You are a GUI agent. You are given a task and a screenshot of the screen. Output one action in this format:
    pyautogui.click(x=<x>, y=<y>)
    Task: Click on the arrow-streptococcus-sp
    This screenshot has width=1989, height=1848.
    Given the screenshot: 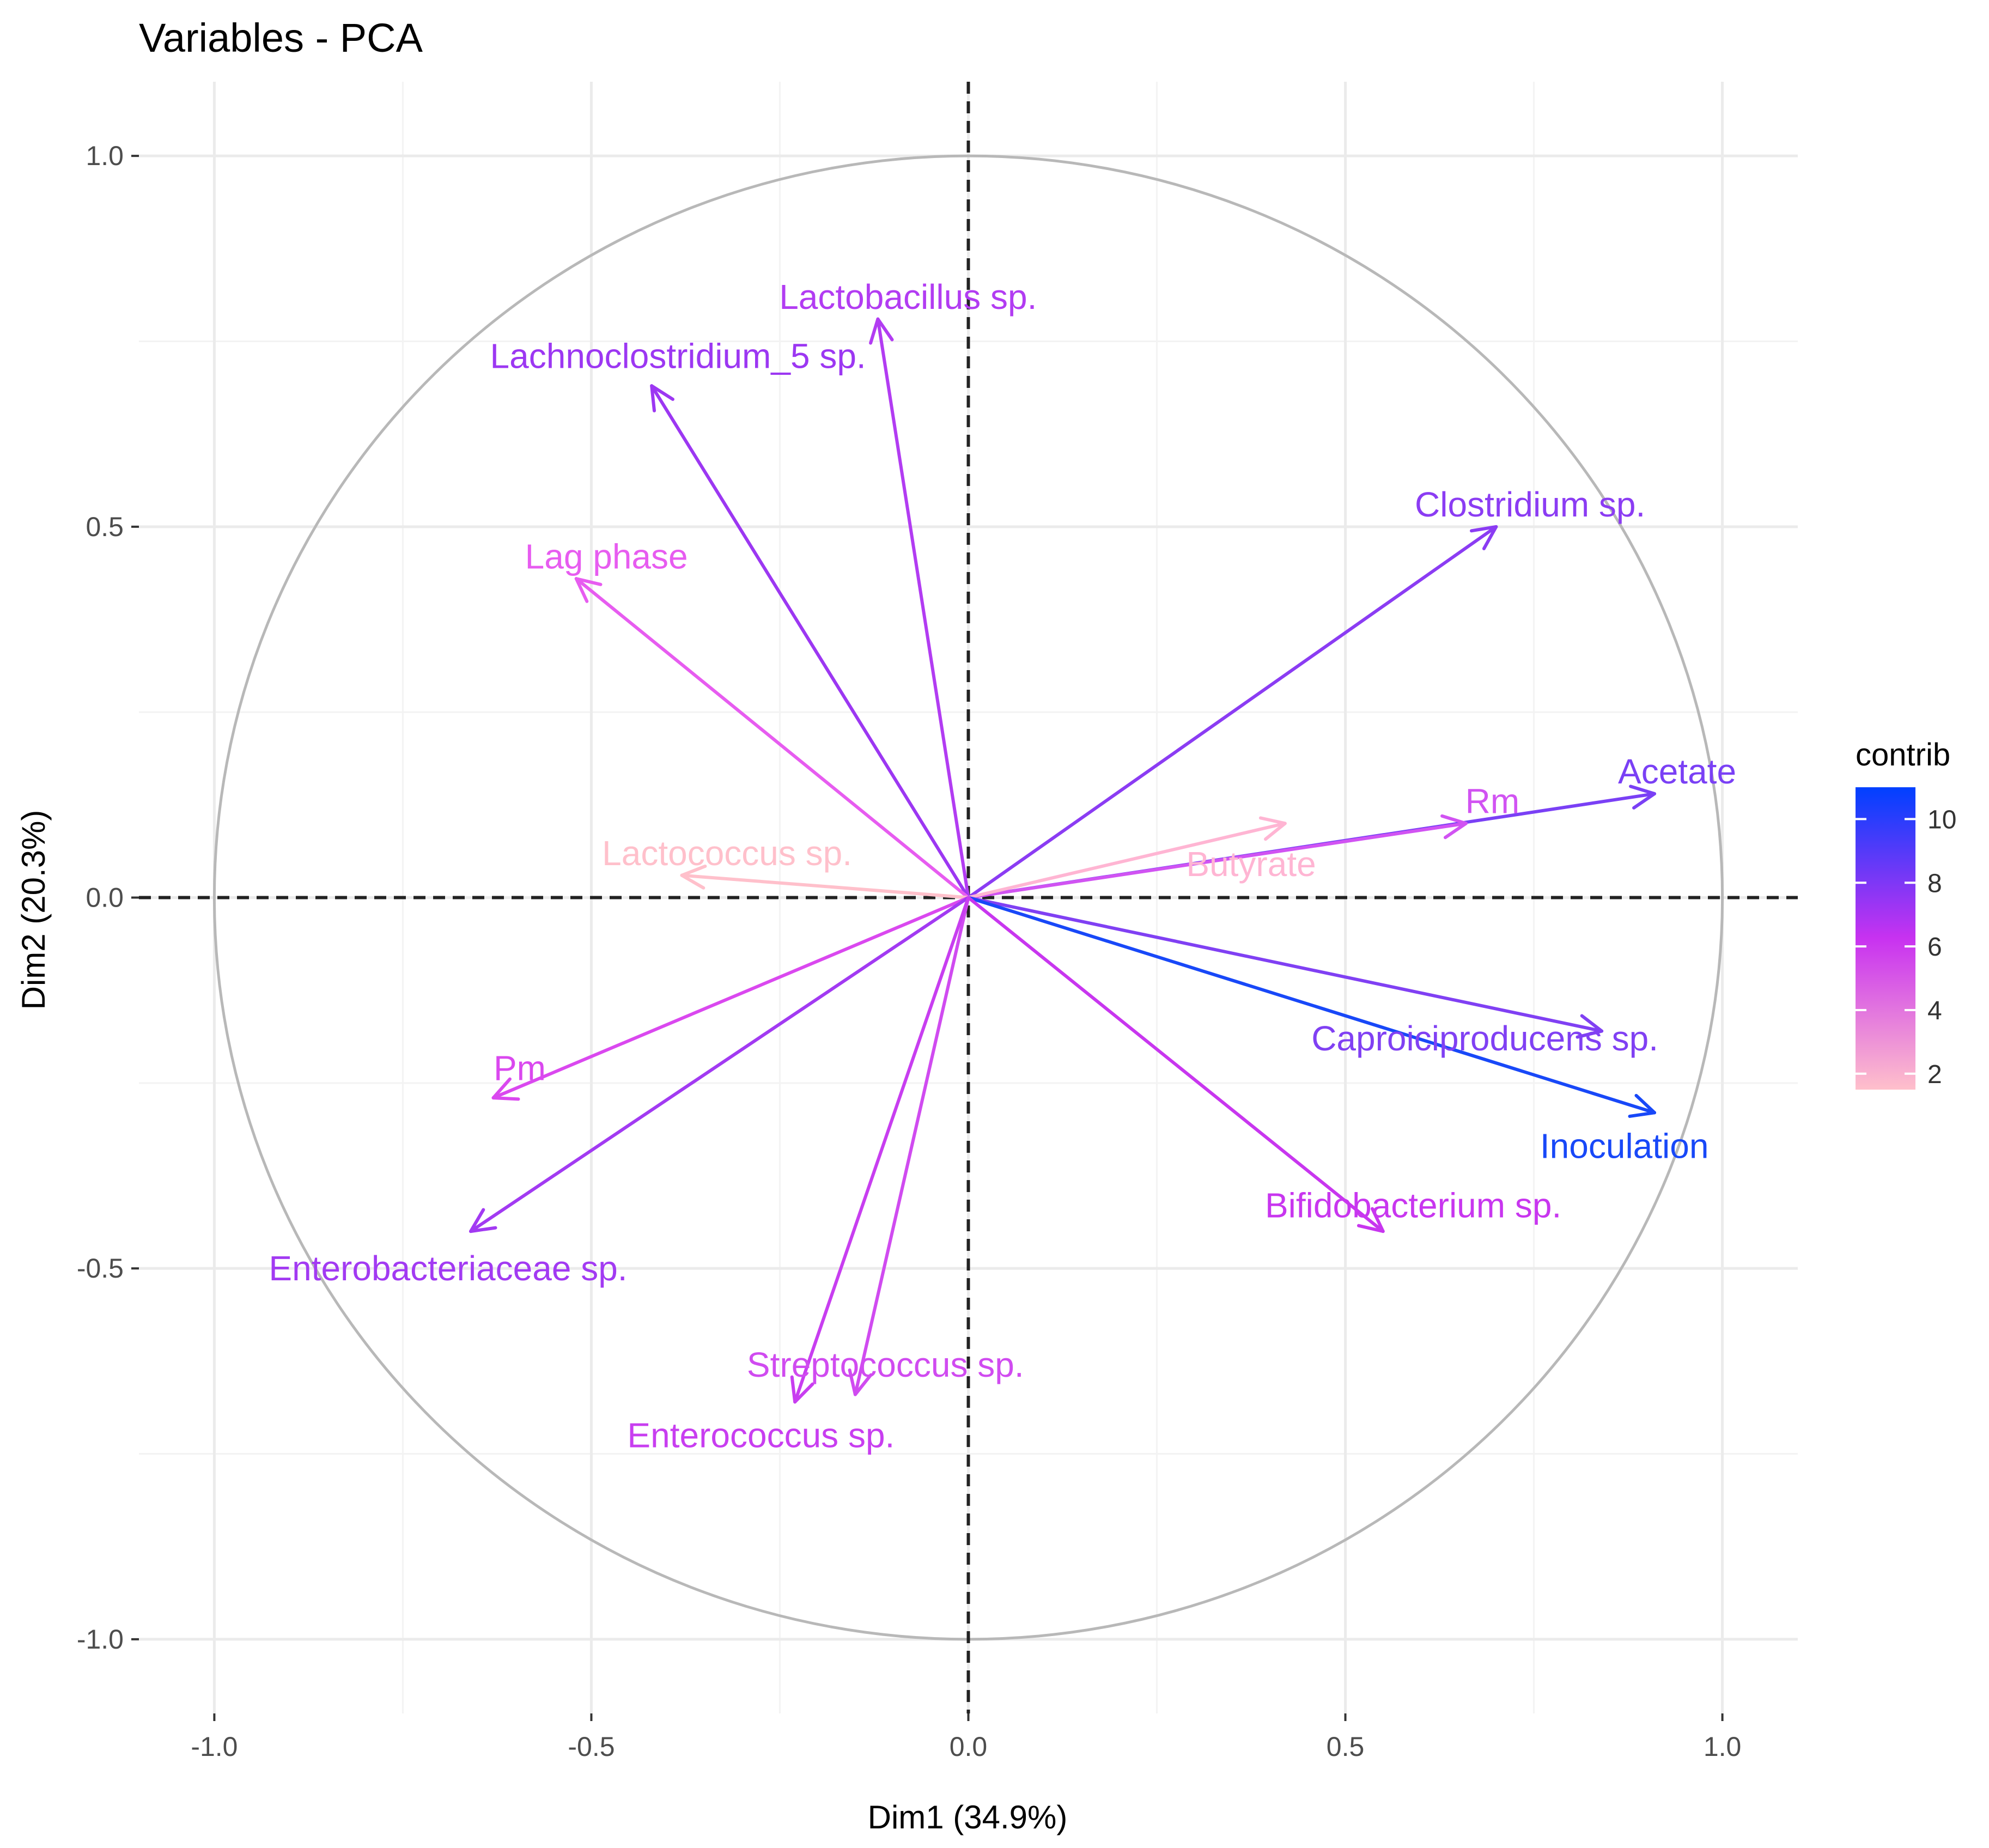 What is the action you would take?
    pyautogui.click(x=909, y=1146)
    